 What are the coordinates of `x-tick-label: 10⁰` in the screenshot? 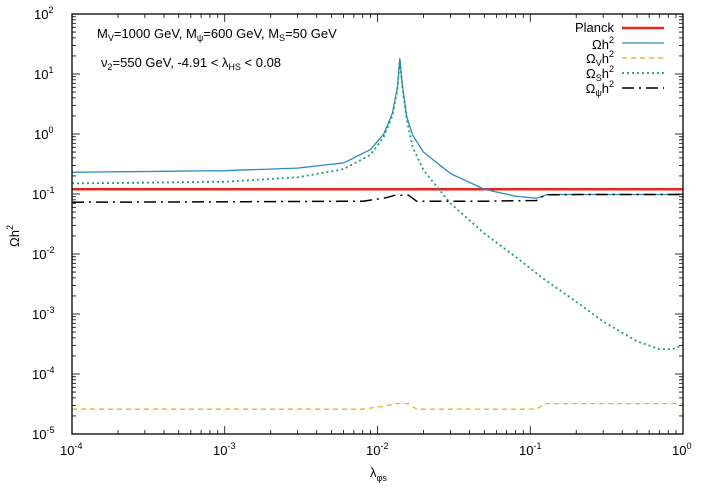 It's located at (681, 449).